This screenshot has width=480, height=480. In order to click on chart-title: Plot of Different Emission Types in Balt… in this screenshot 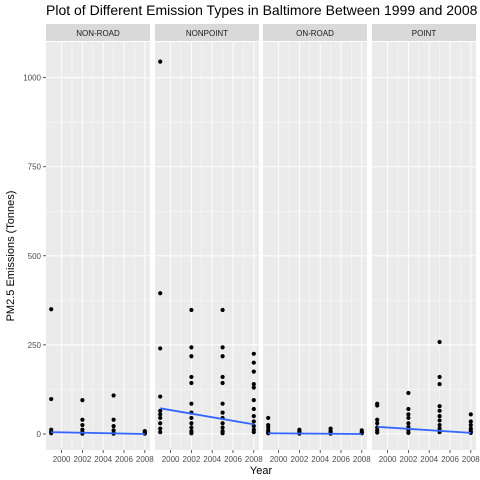, I will do `click(262, 10)`.